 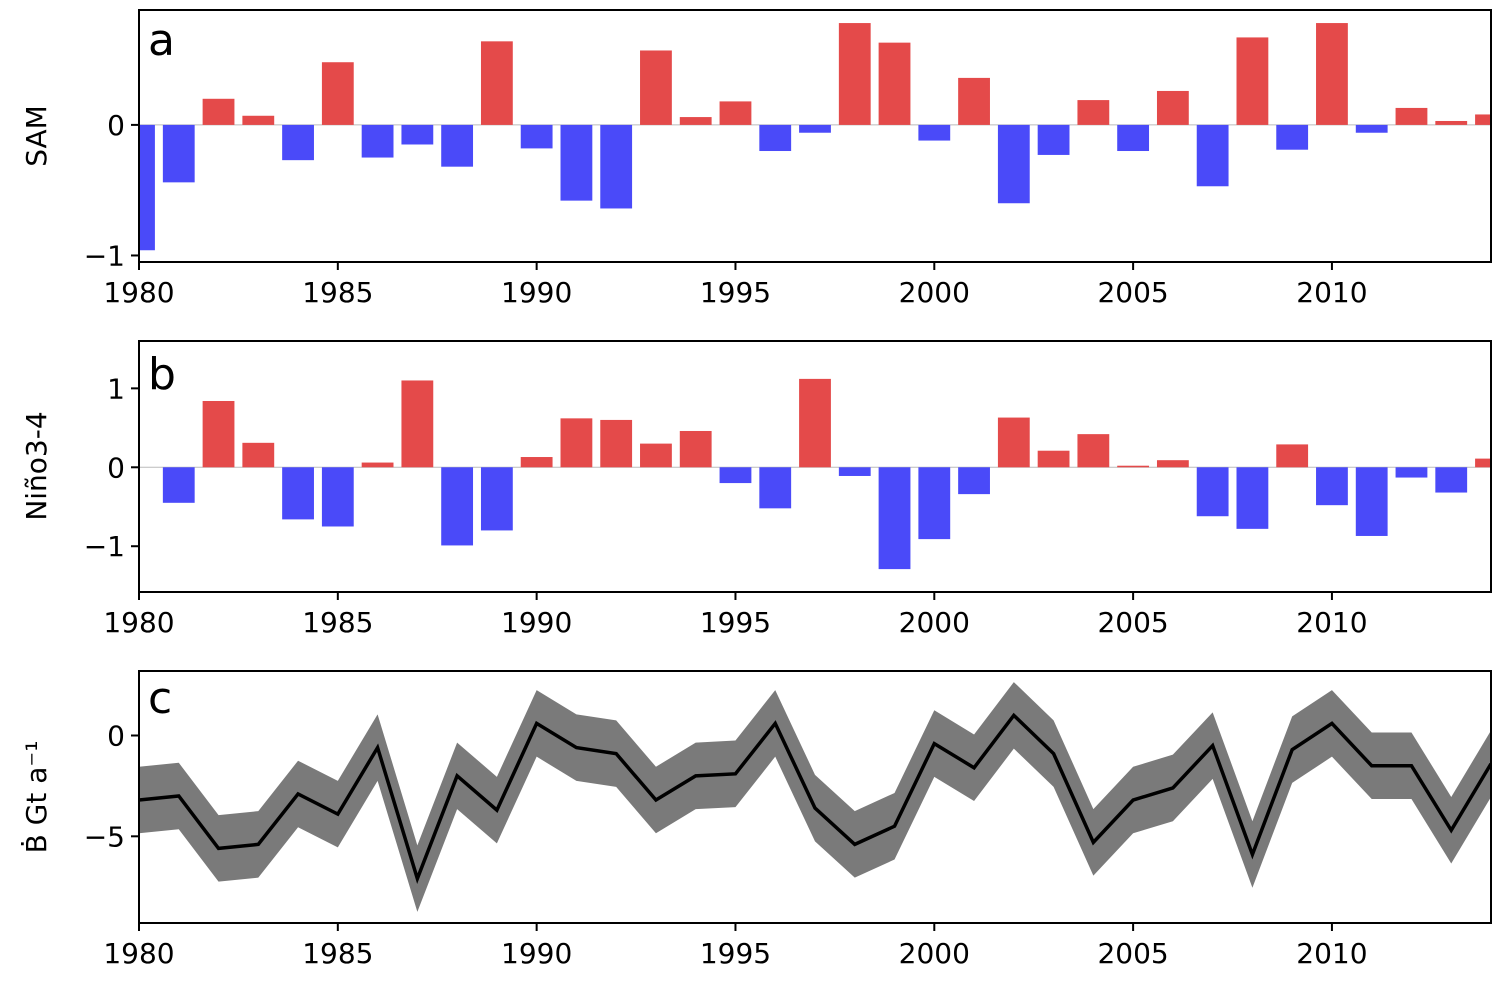 What do you see at coordinates (1252, 498) in the screenshot?
I see `bar-2008` at bounding box center [1252, 498].